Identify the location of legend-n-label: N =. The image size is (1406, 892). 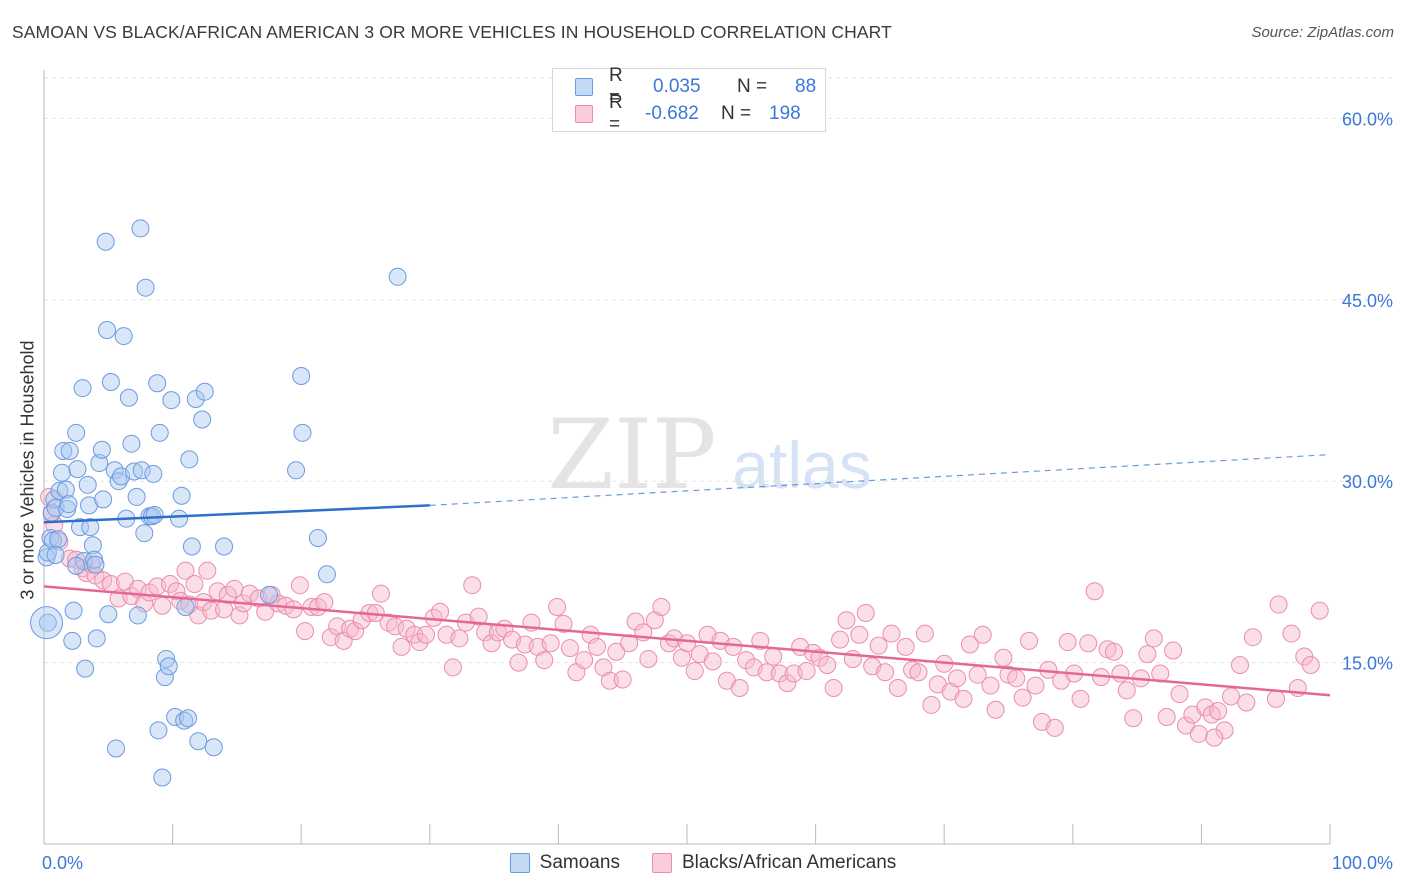
(752, 86).